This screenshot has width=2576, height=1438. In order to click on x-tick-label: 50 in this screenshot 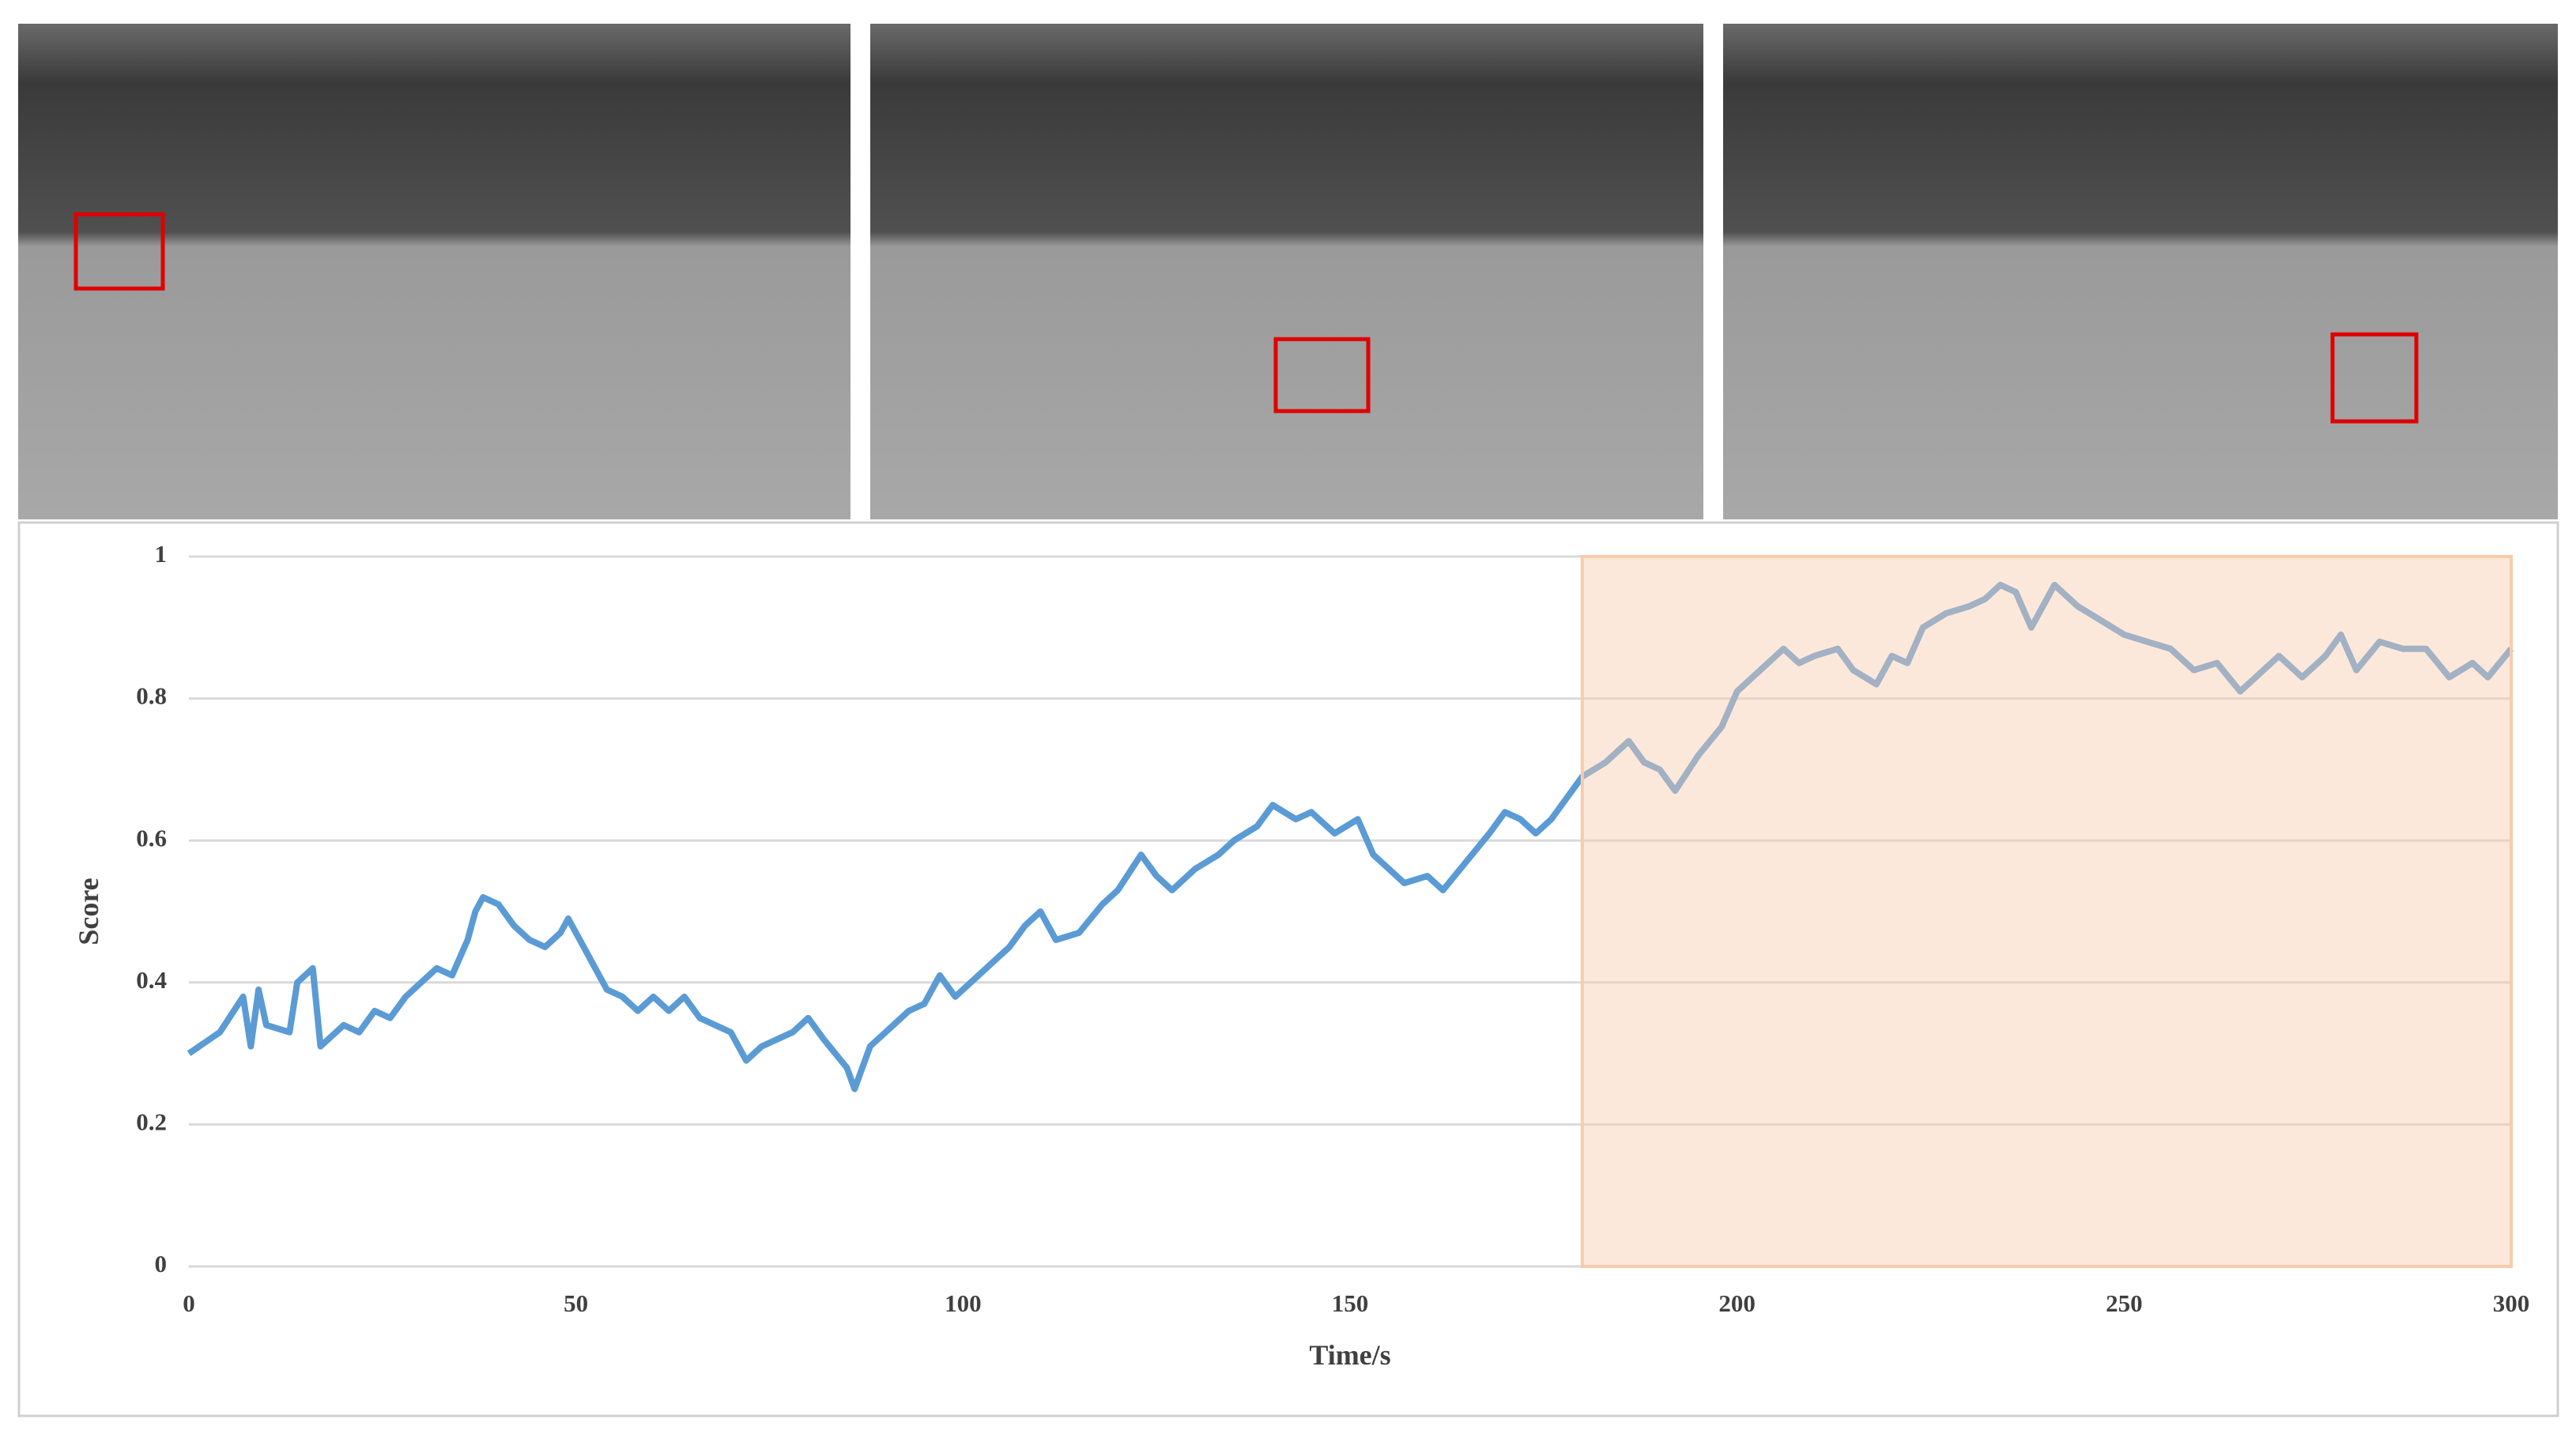, I will do `click(576, 1303)`.